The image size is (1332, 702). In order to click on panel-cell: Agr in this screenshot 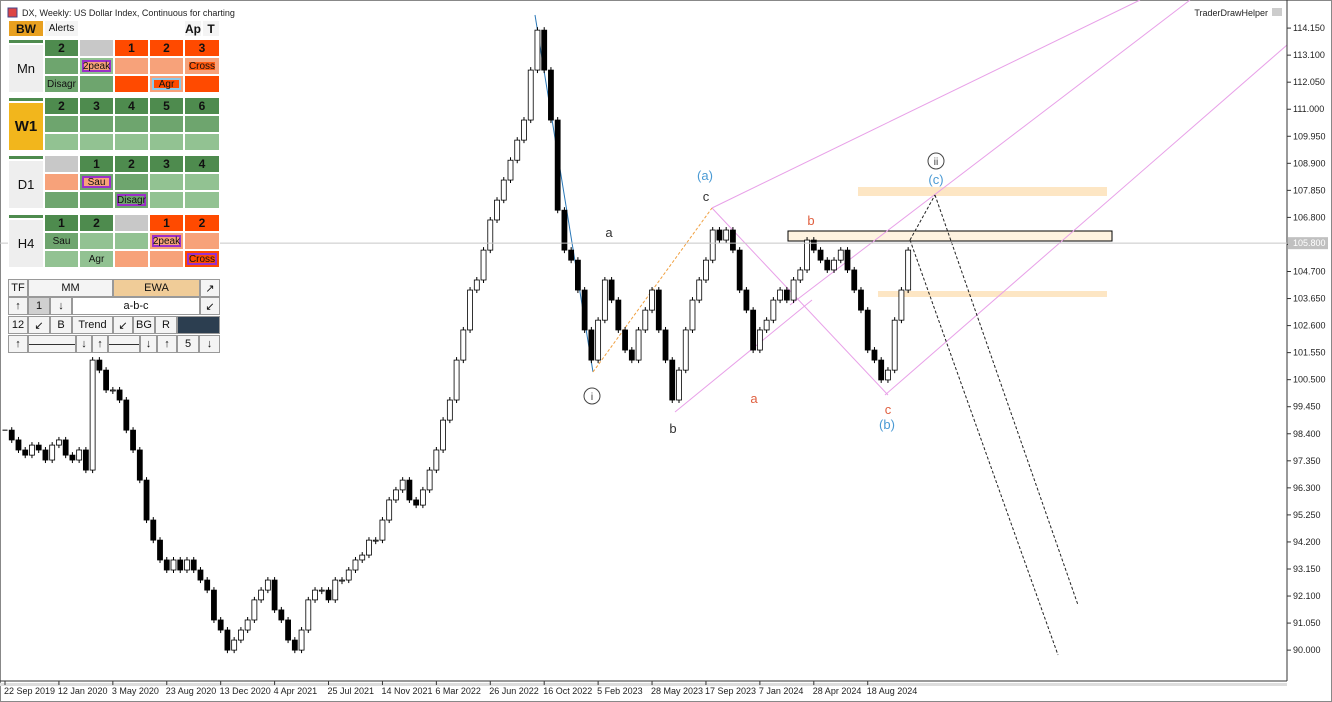, I will do `click(96, 259)`.